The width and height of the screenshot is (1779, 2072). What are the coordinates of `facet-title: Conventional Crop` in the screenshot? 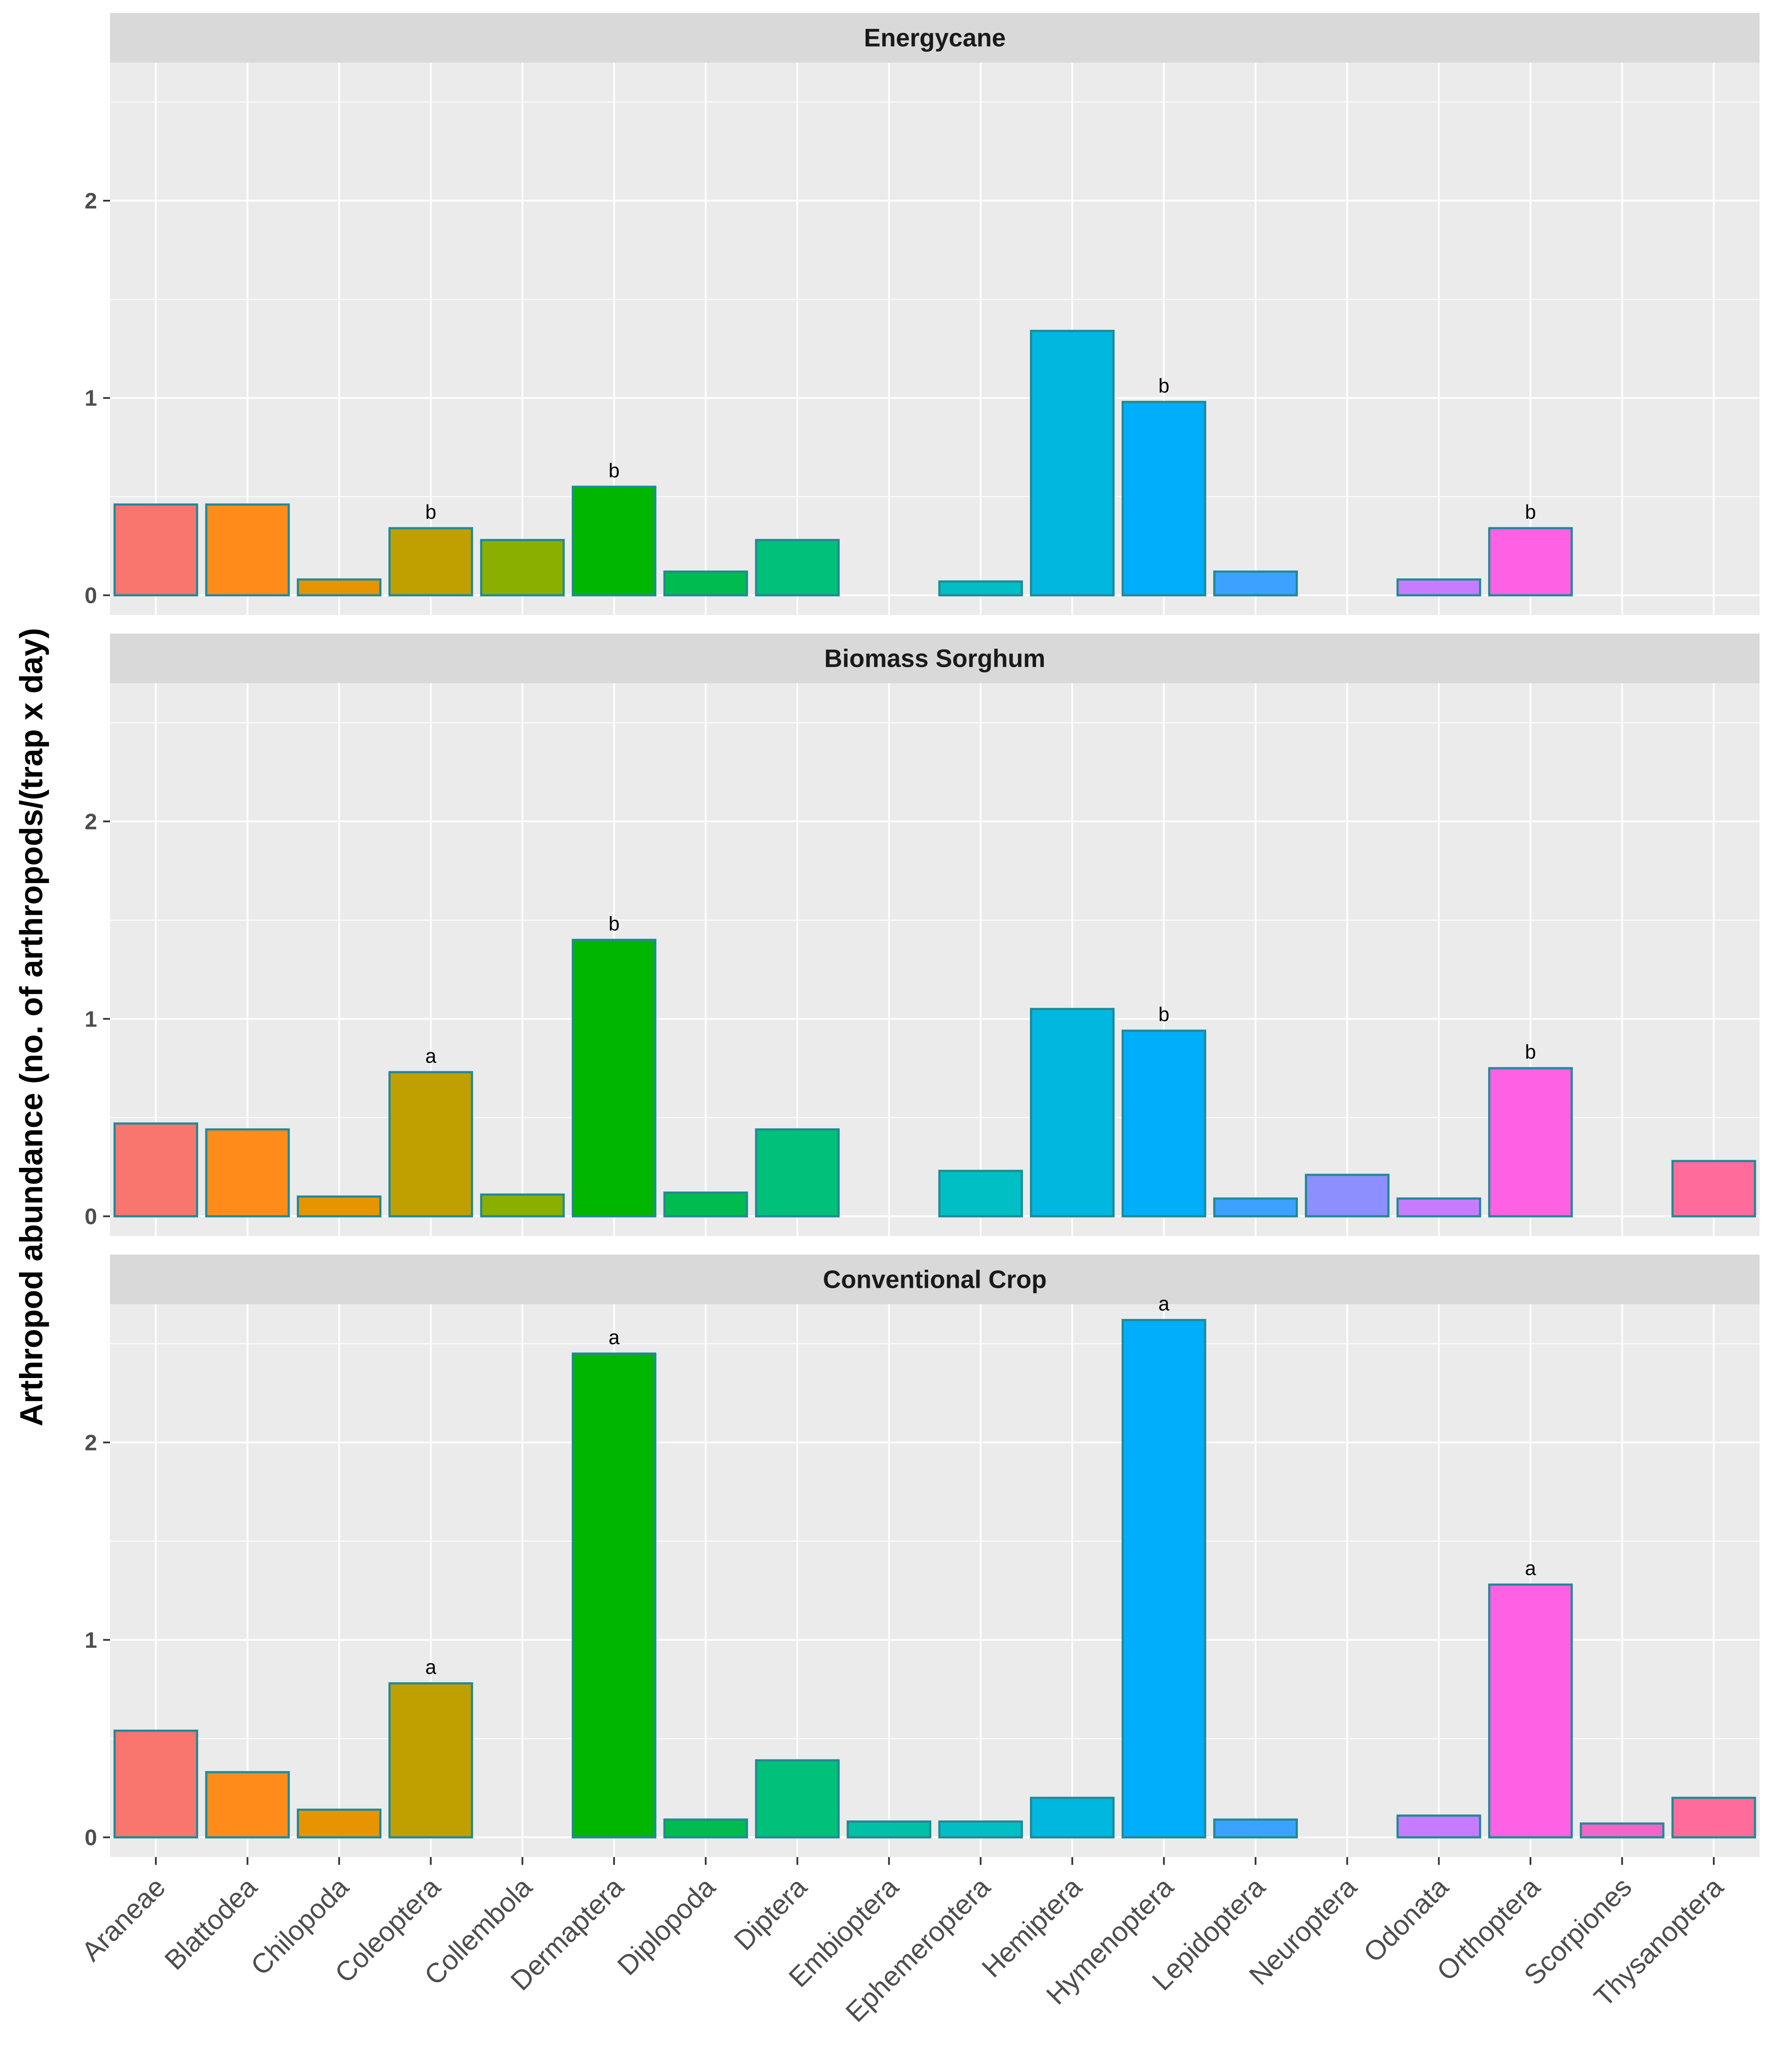 It's located at (935, 1280).